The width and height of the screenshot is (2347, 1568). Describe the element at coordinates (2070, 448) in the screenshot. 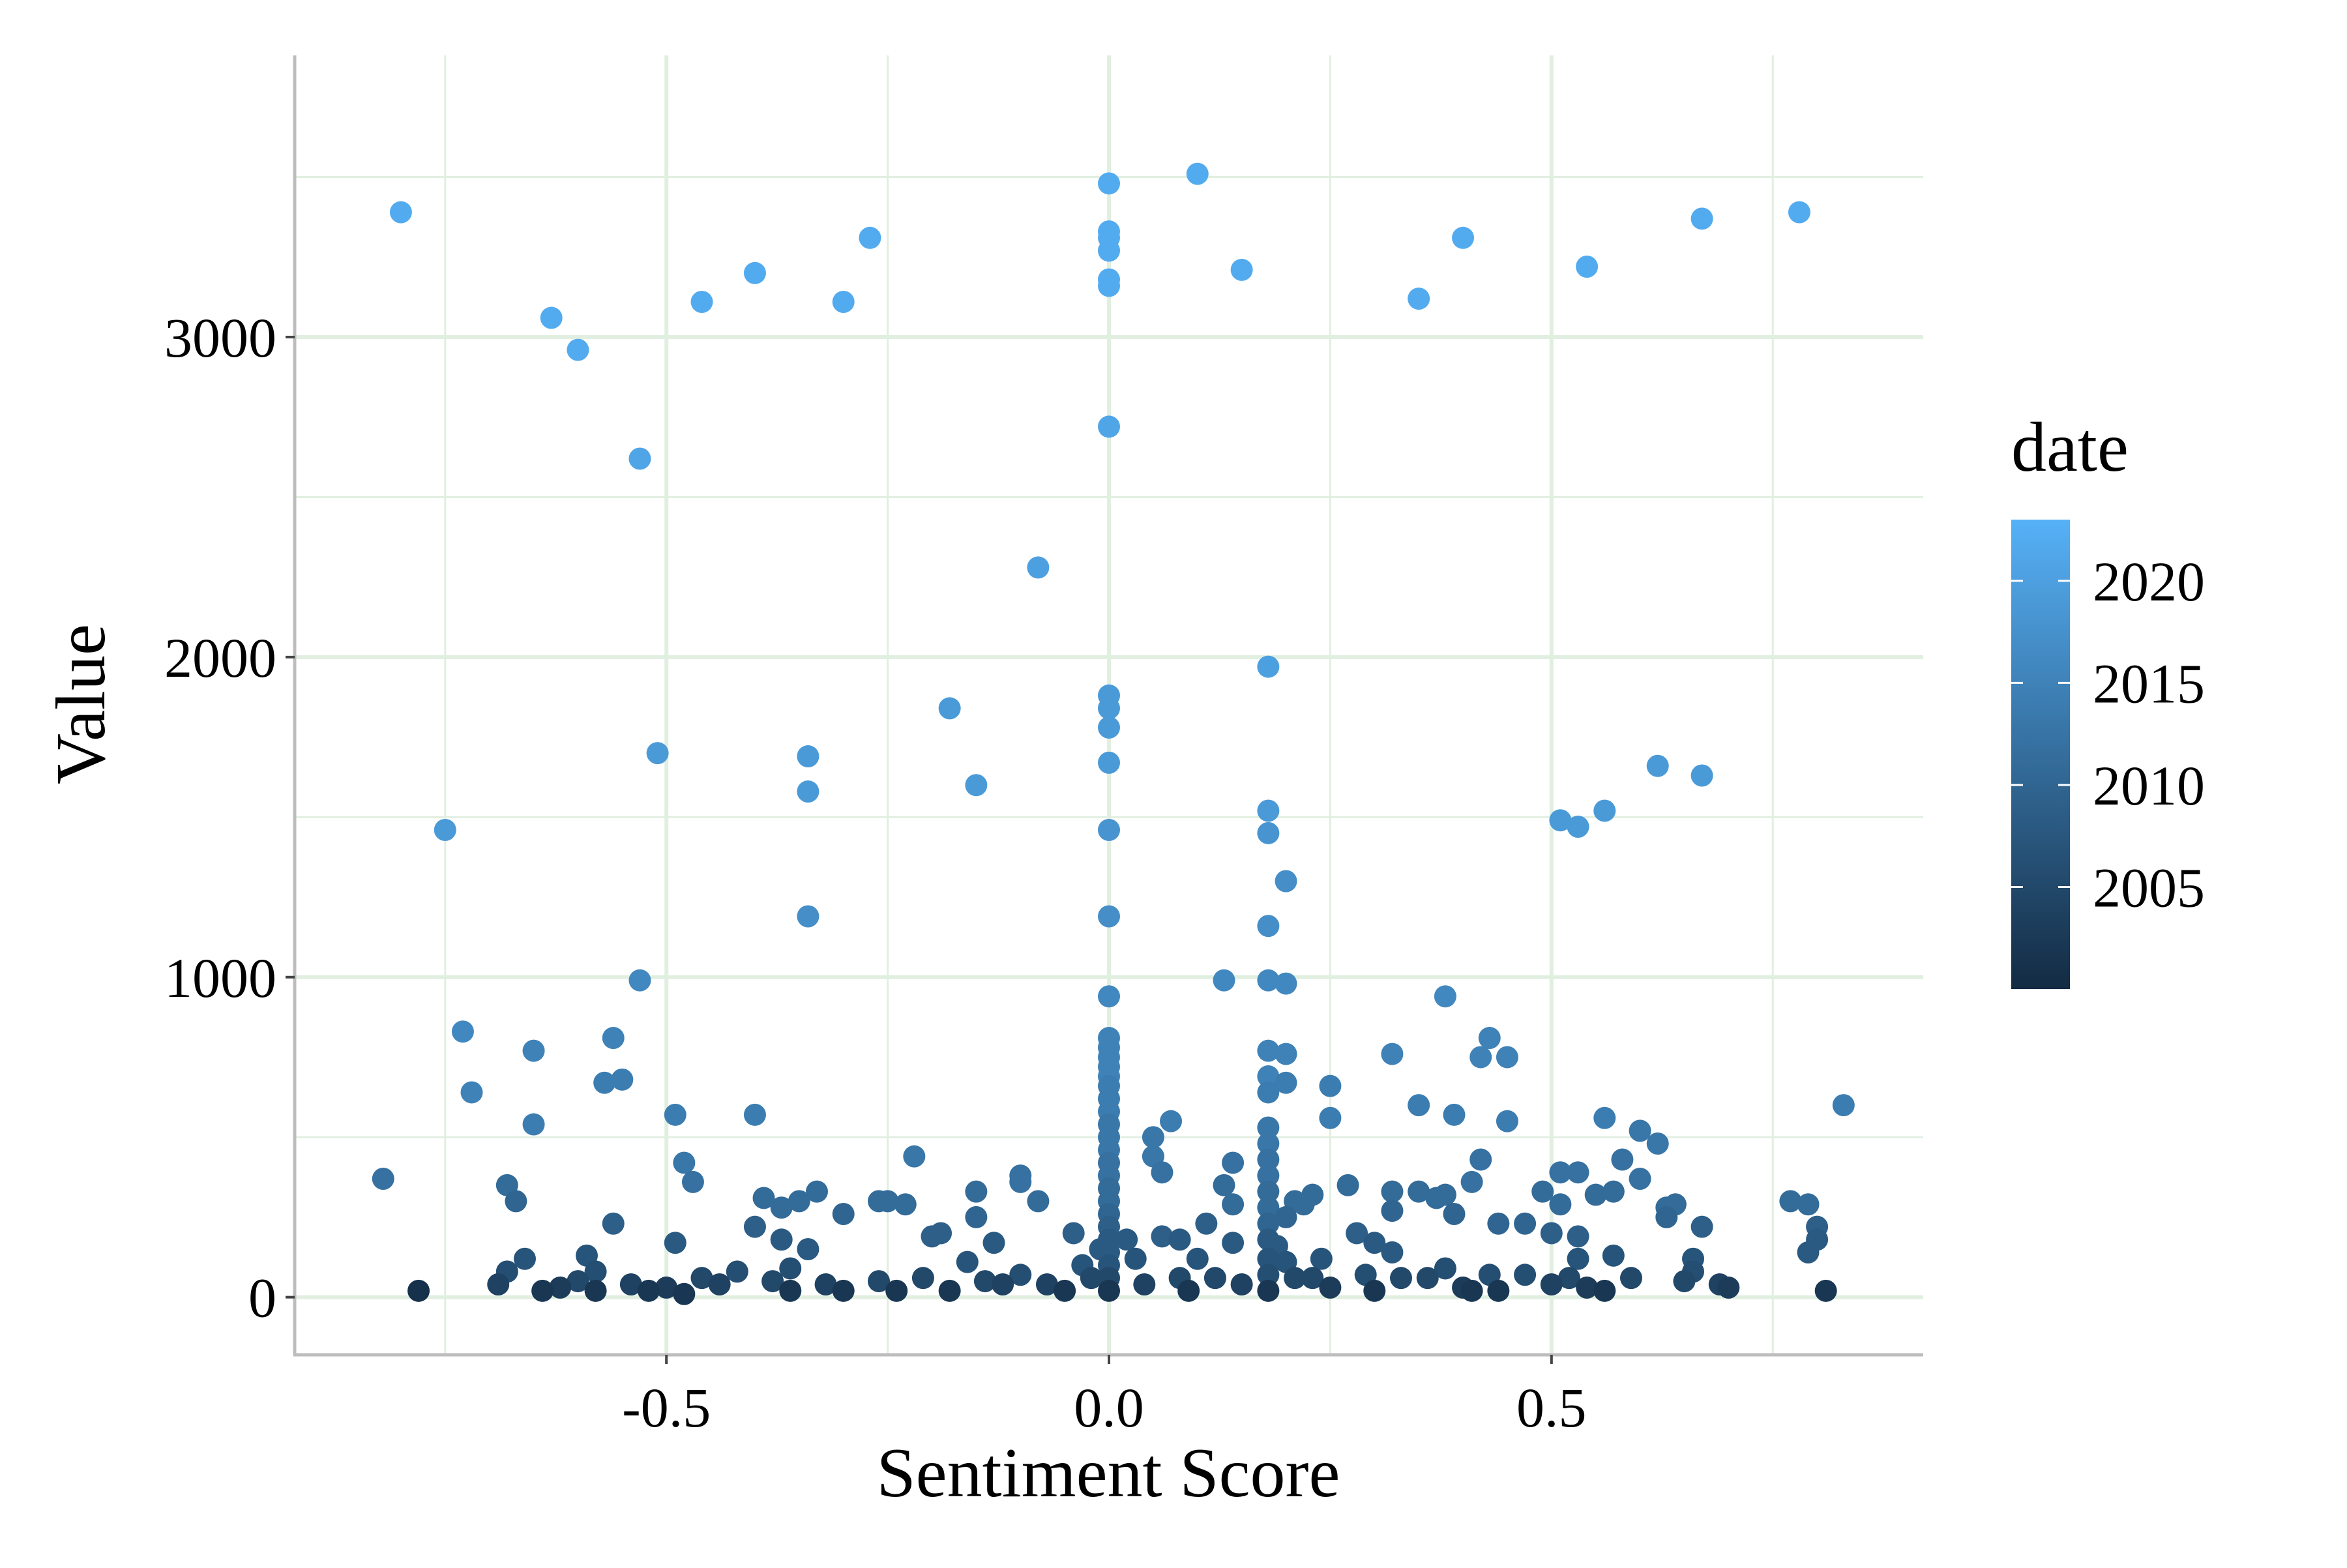

I see `legend-title: date` at that location.